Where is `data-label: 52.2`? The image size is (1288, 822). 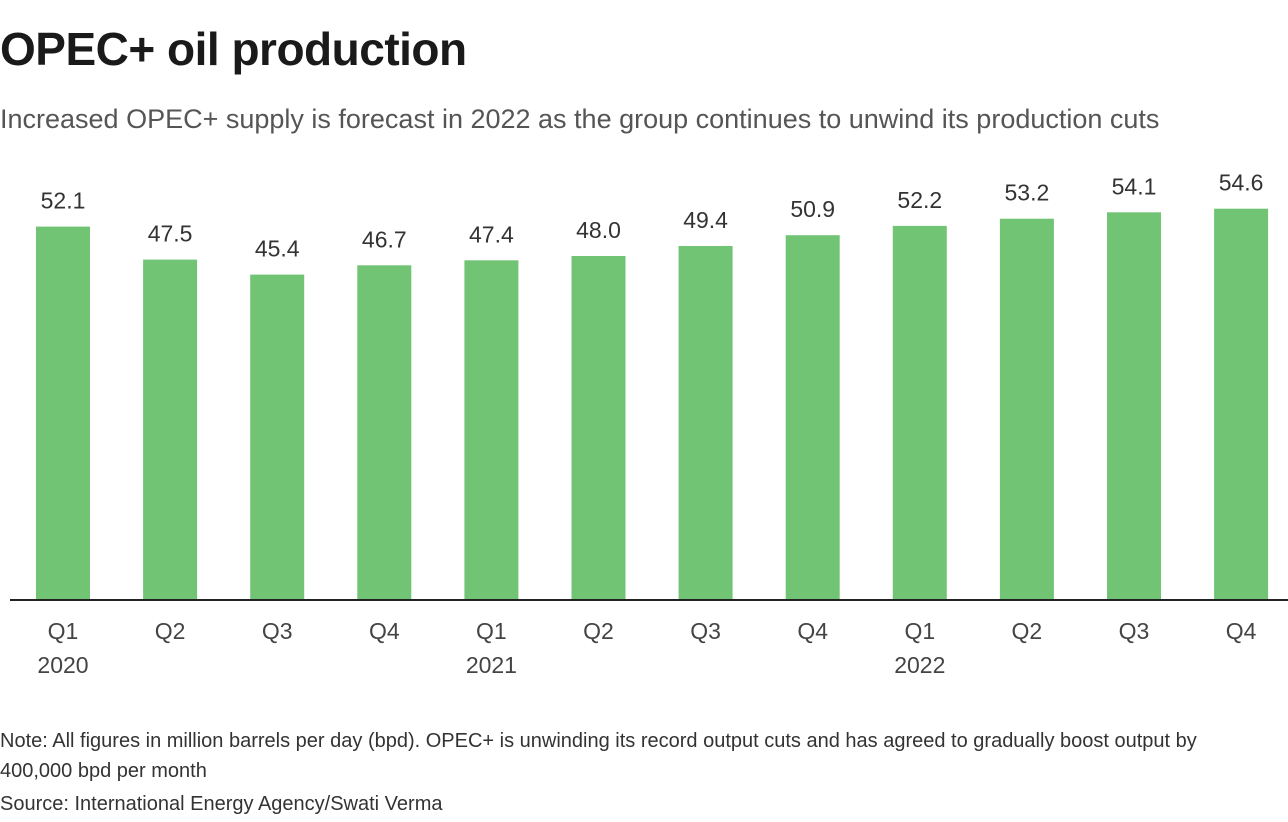 data-label: 52.2 is located at coordinates (919, 200).